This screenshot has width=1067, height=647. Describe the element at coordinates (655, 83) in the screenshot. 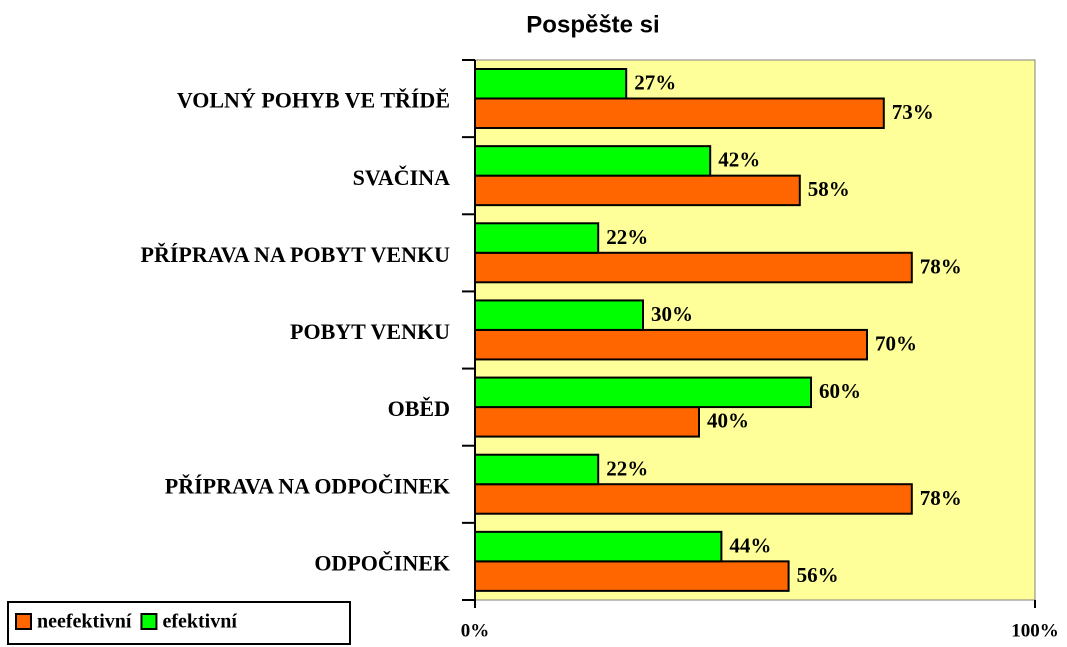

I see `data-label: 27%` at that location.